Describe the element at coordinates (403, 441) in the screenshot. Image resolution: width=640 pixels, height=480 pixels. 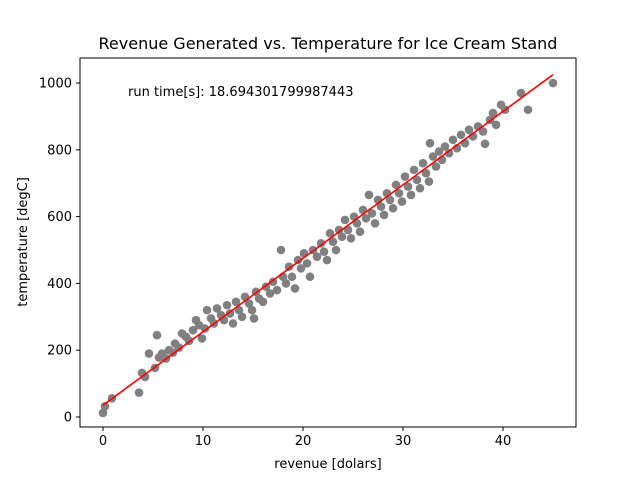
I see `x-tick-label: 30` at that location.